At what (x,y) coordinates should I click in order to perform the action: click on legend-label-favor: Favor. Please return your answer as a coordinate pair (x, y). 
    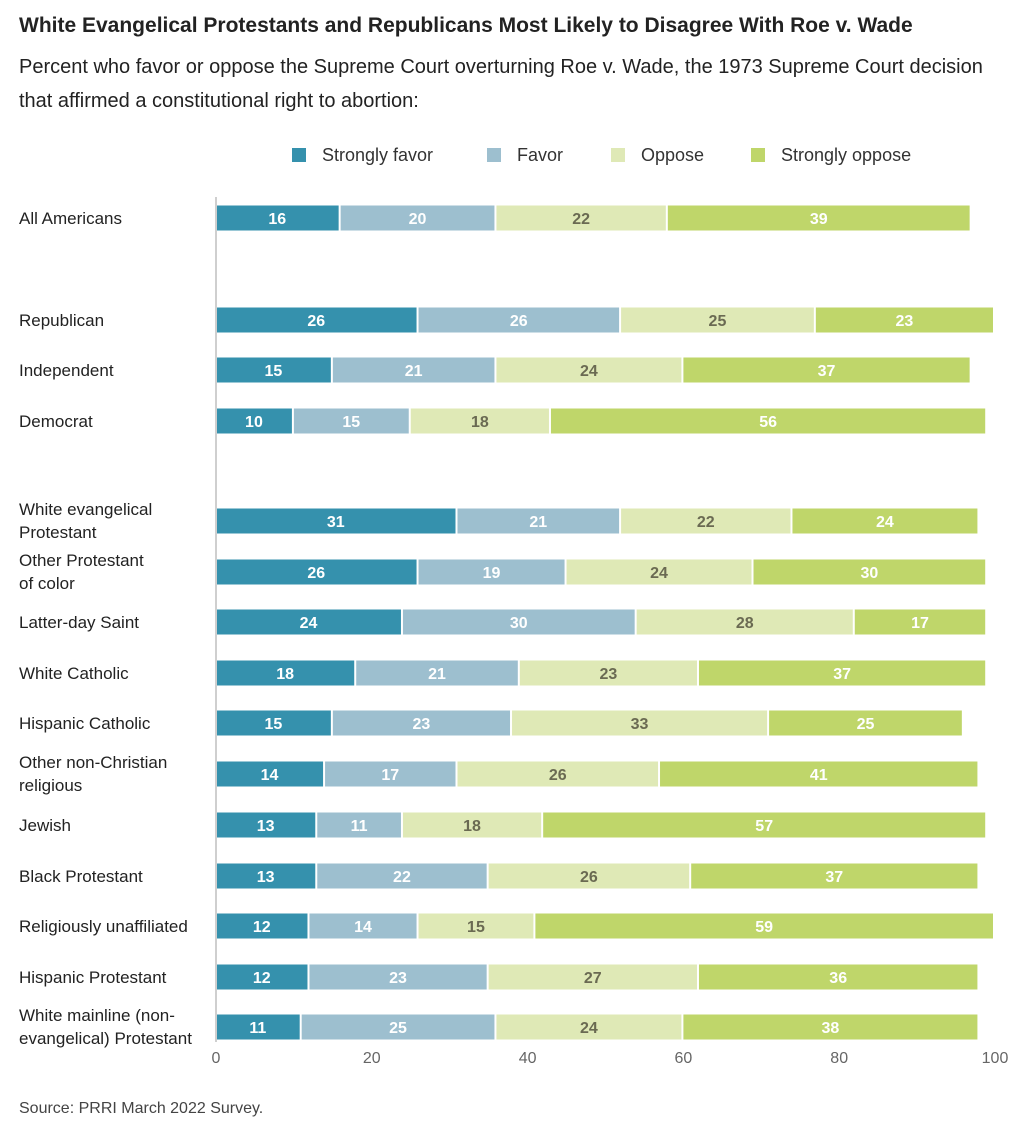
    Looking at the image, I should click on (540, 154).